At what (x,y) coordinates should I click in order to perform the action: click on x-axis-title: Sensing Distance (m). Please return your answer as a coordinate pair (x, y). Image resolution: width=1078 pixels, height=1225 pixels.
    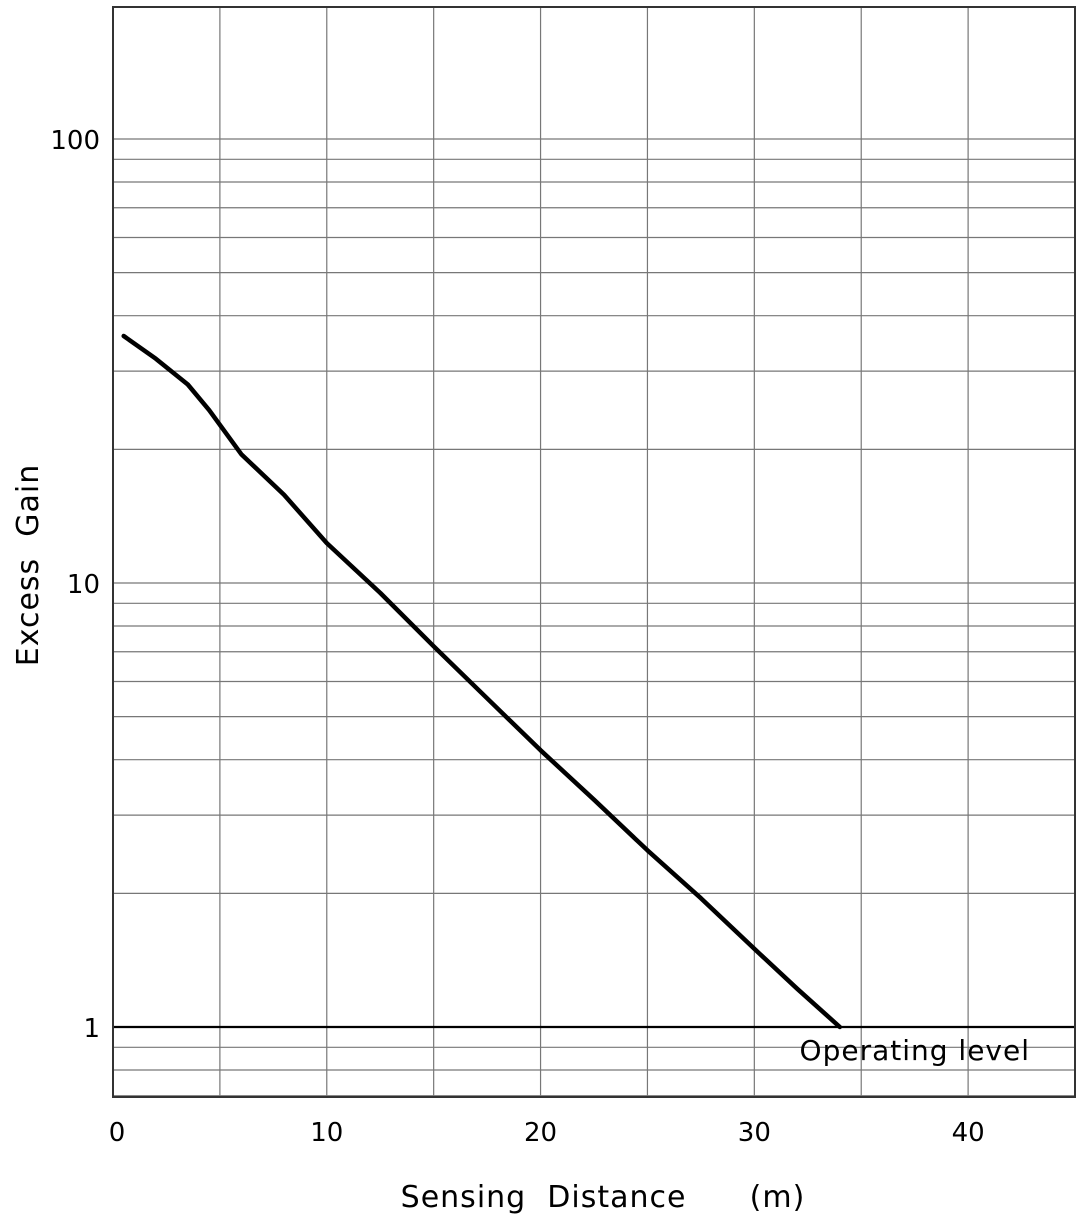
    Looking at the image, I should click on (603, 1197).